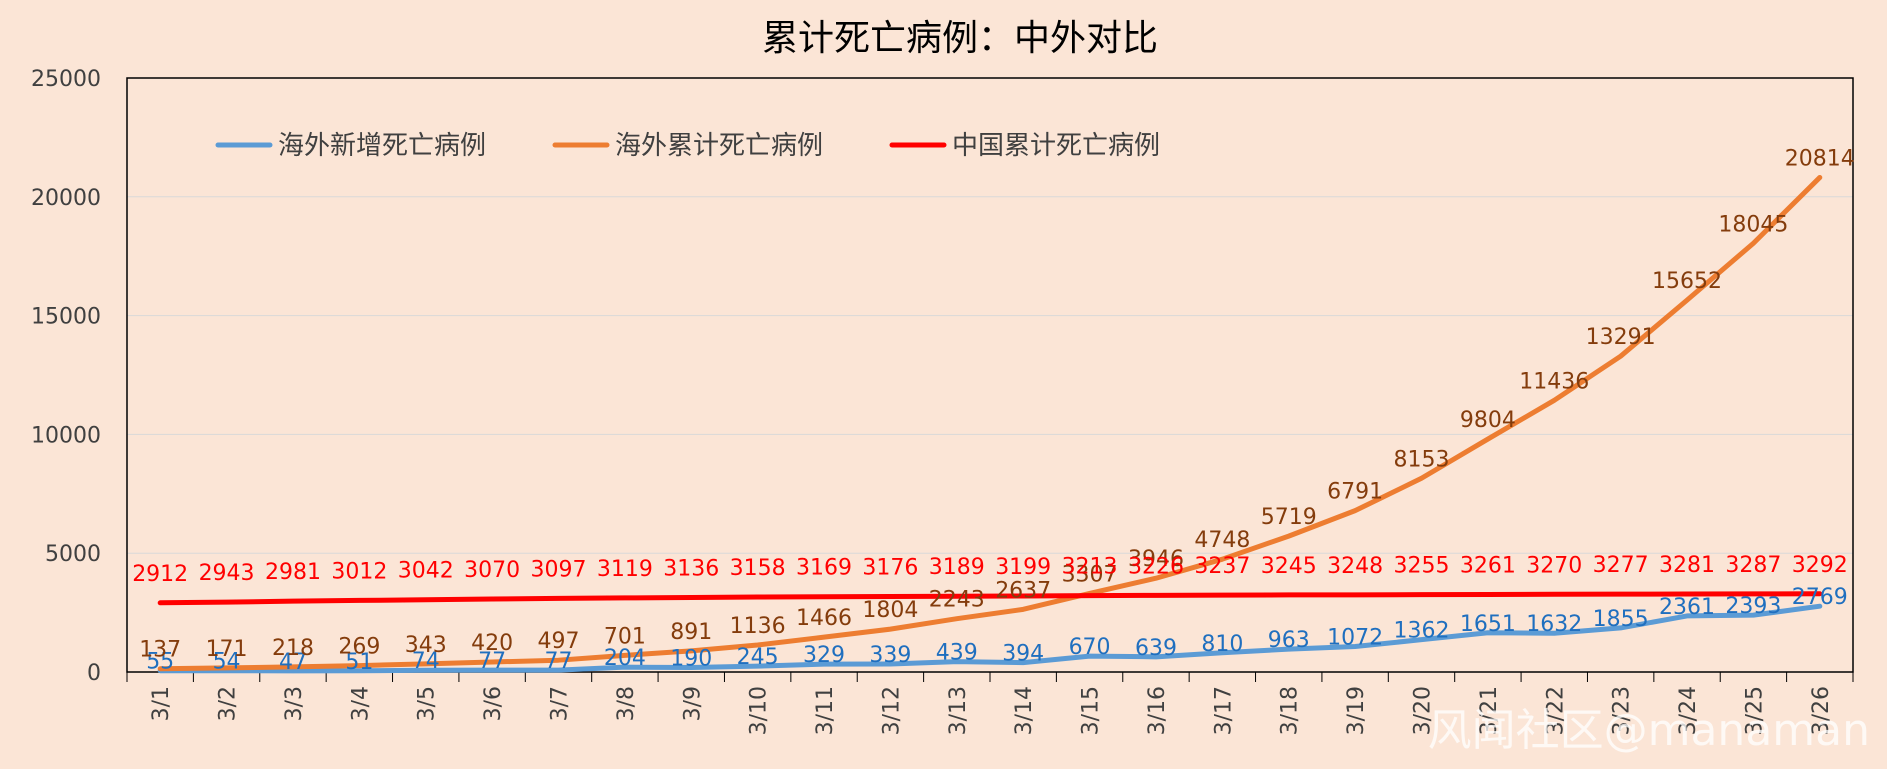  What do you see at coordinates (73, 554) in the screenshot?
I see `y-tick-label: 5000` at bounding box center [73, 554].